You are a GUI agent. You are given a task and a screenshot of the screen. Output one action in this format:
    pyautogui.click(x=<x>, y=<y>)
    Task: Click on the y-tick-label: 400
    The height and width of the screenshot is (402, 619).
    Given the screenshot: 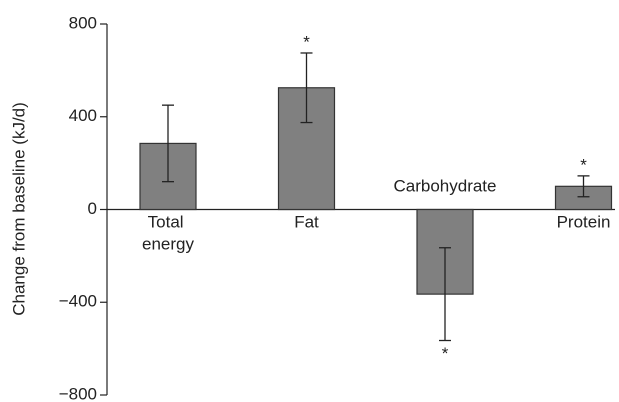 What is the action you would take?
    pyautogui.click(x=83, y=115)
    